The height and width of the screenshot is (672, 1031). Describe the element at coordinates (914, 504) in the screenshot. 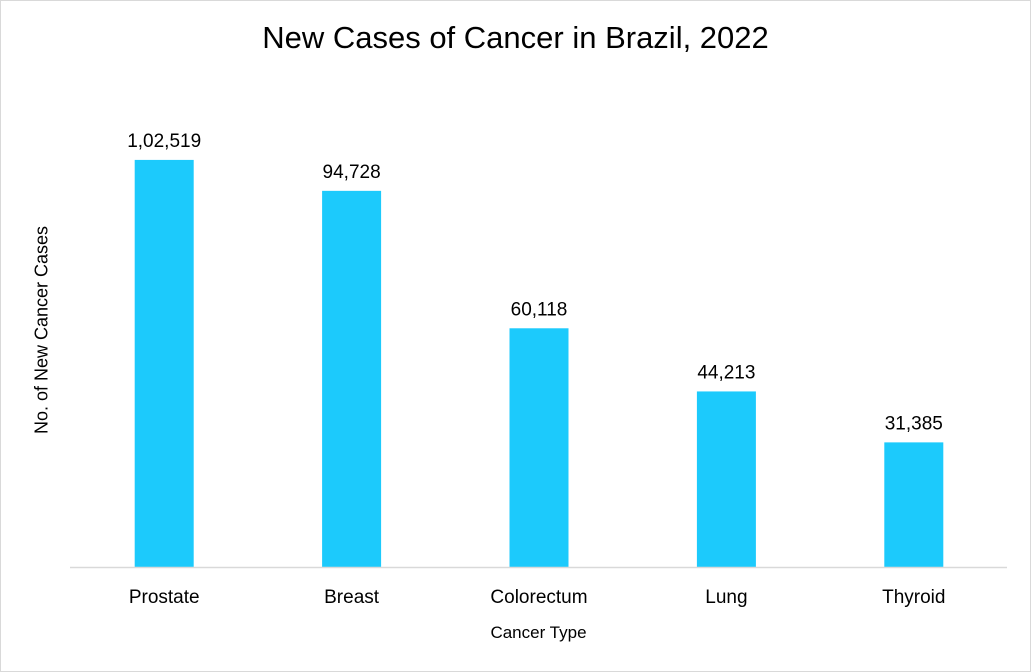

I see `bar-thyroid` at that location.